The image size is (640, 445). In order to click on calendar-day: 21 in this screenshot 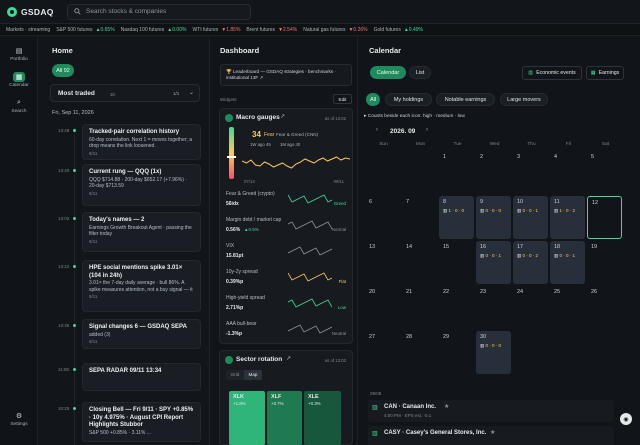, I will do `click(419, 307)`.